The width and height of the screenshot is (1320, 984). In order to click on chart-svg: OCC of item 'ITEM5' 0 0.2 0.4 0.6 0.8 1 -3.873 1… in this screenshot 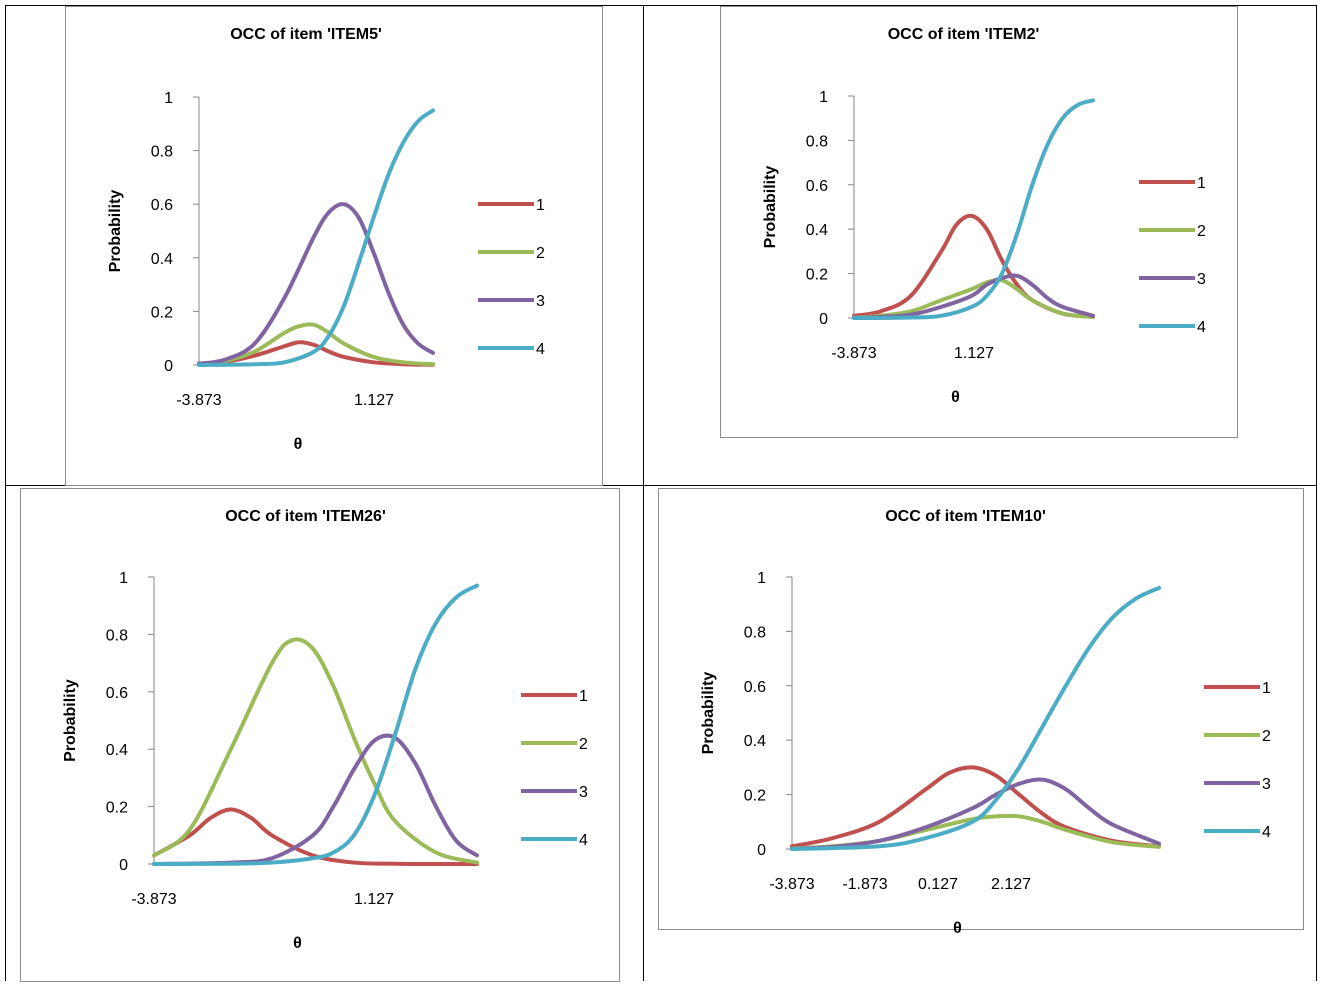, I will do `click(326, 239)`.